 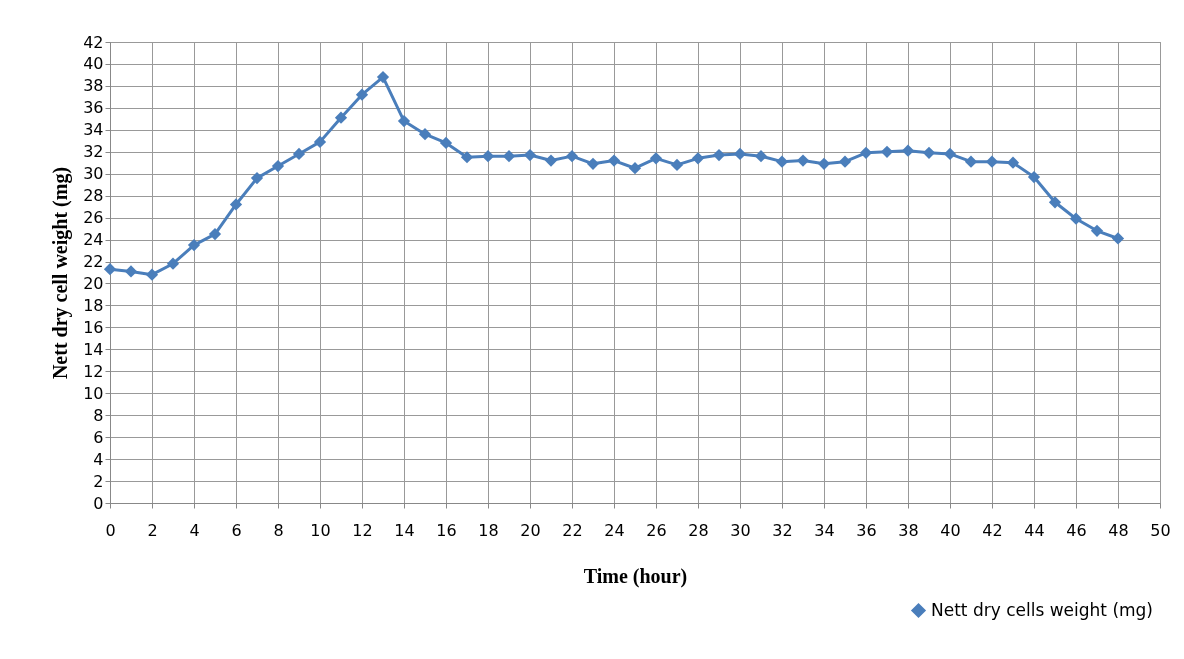 What do you see at coordinates (236, 530) in the screenshot?
I see `x-tick-label: 6` at bounding box center [236, 530].